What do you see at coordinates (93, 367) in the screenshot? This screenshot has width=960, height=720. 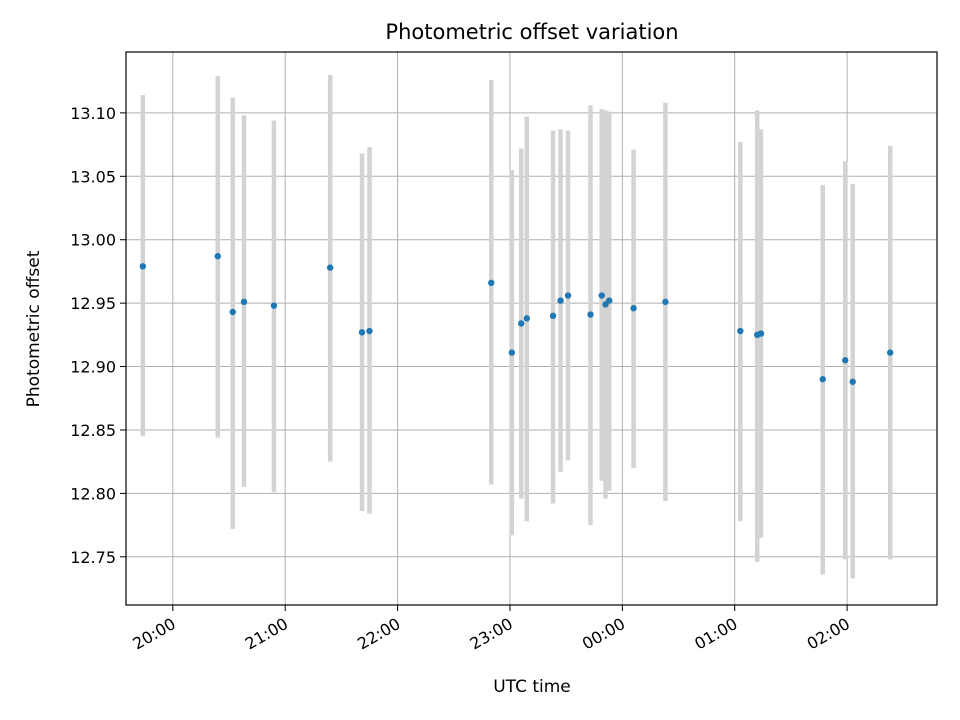 I see `y-tick-label: 12.90` at bounding box center [93, 367].